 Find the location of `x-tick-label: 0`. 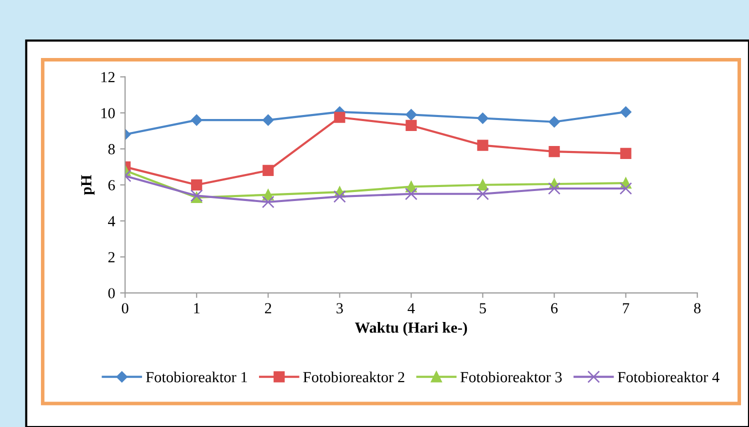

x-tick-label: 0 is located at coordinates (125, 308).